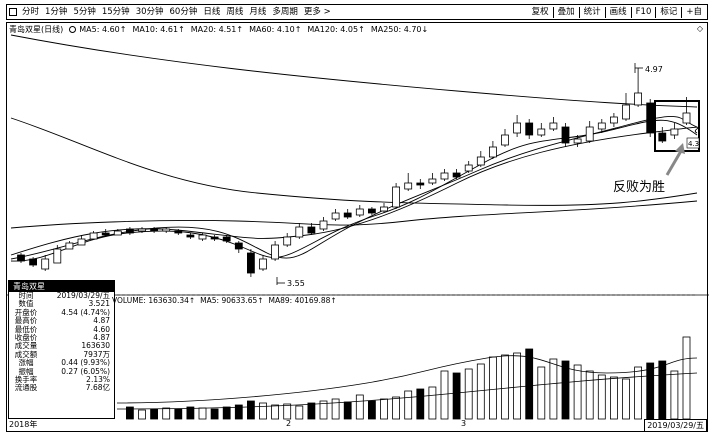 This screenshot has height=442, width=714. Describe the element at coordinates (61, 354) in the screenshot. I see `info-row: 成交额 7937万` at that location.